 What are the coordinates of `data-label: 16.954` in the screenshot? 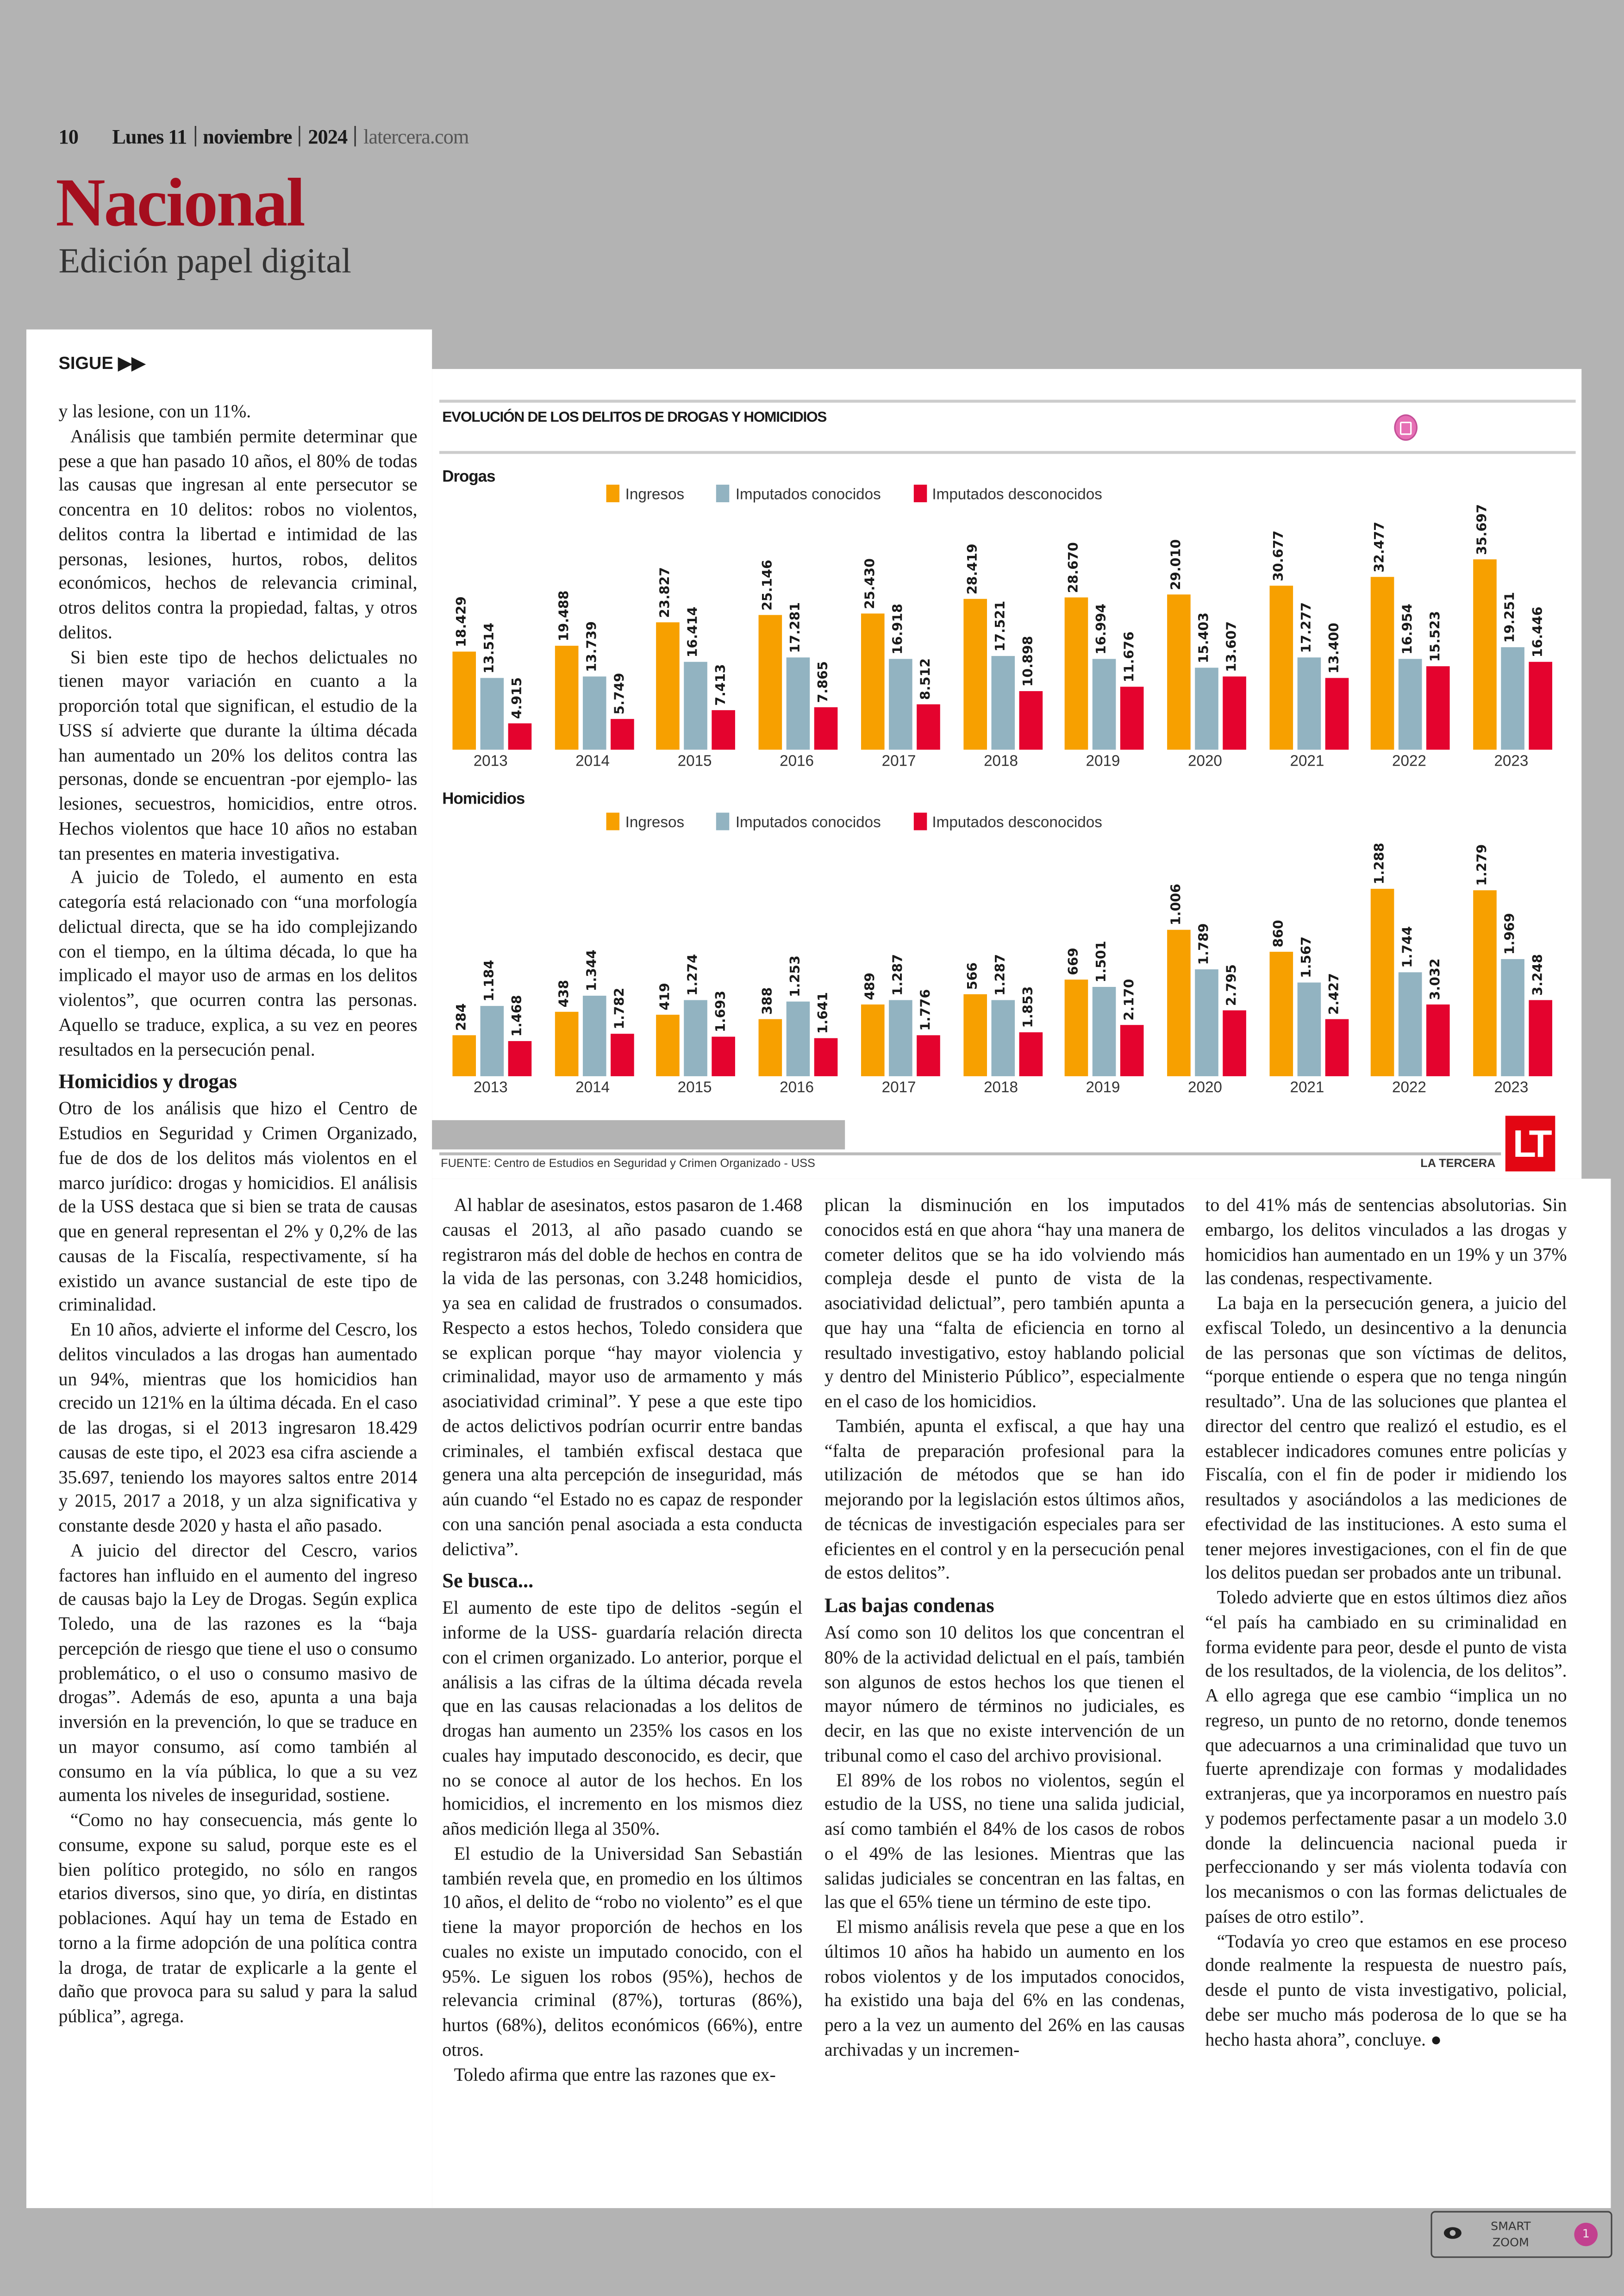 It's located at (1409, 629).